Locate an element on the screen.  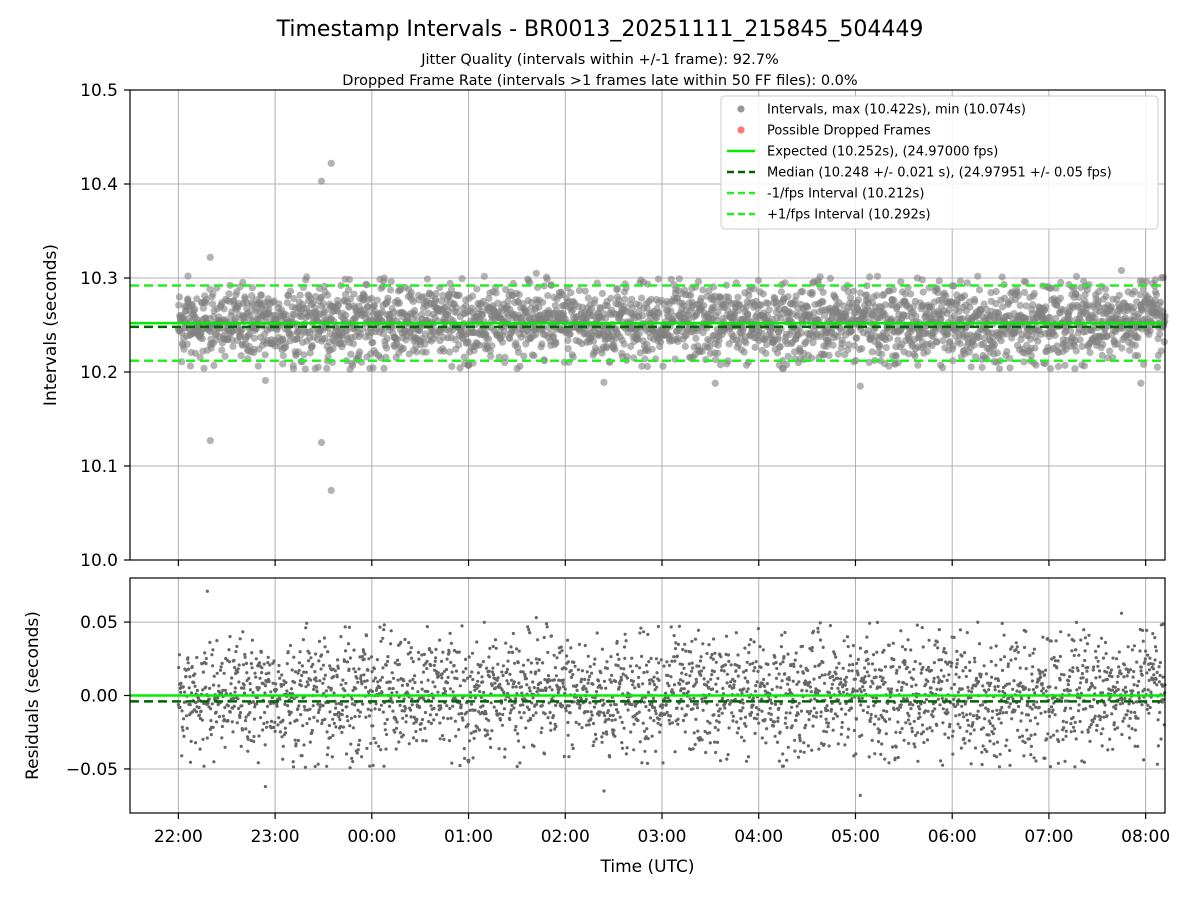
legend-entry-label: -1/fps Interval (10.212s) is located at coordinates (845, 194).